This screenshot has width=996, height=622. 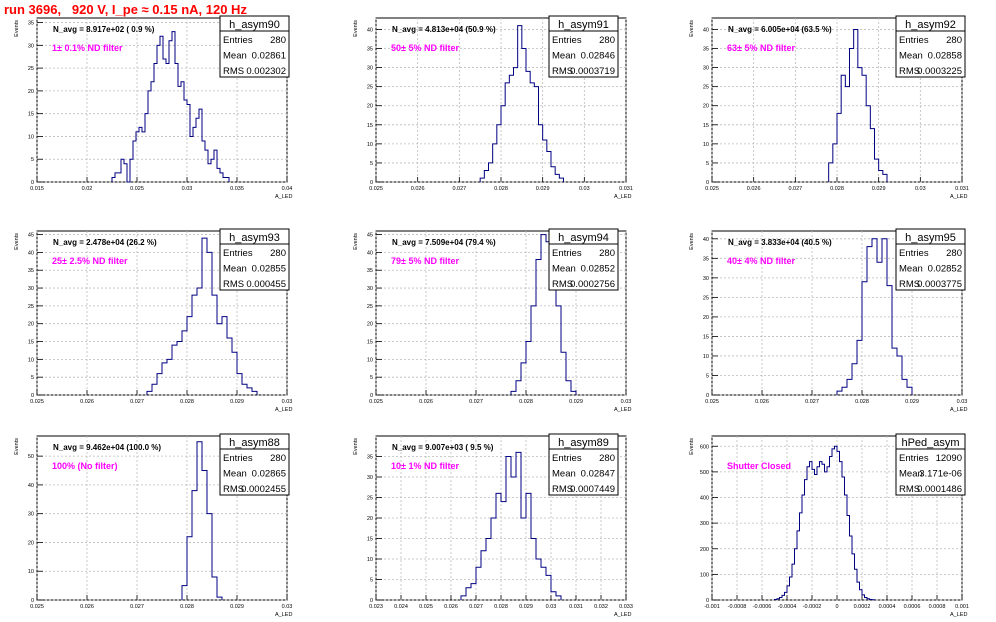 I want to click on stats-value: 0.02855, so click(x=269, y=269).